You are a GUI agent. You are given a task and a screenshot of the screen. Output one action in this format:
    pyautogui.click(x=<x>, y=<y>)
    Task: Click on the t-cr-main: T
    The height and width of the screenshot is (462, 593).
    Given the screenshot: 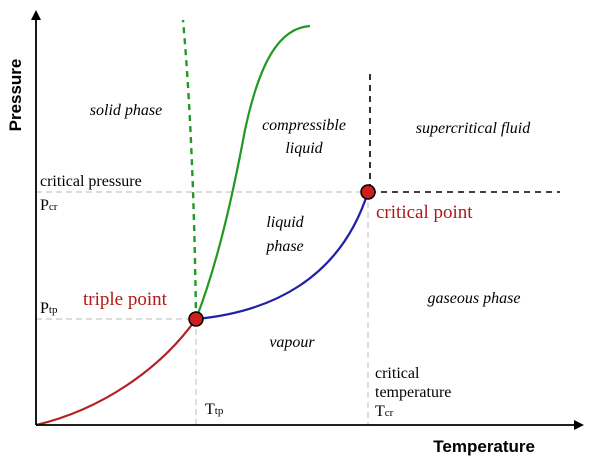 What is the action you would take?
    pyautogui.click(x=380, y=411)
    